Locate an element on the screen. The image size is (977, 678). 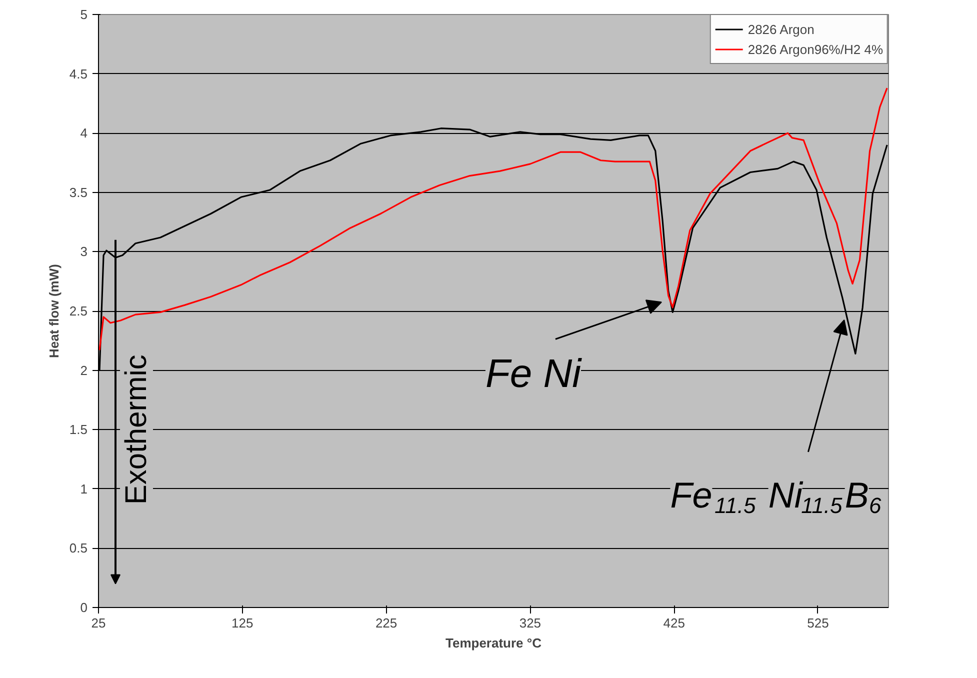
annotation: Fe Ni is located at coordinates (533, 374).